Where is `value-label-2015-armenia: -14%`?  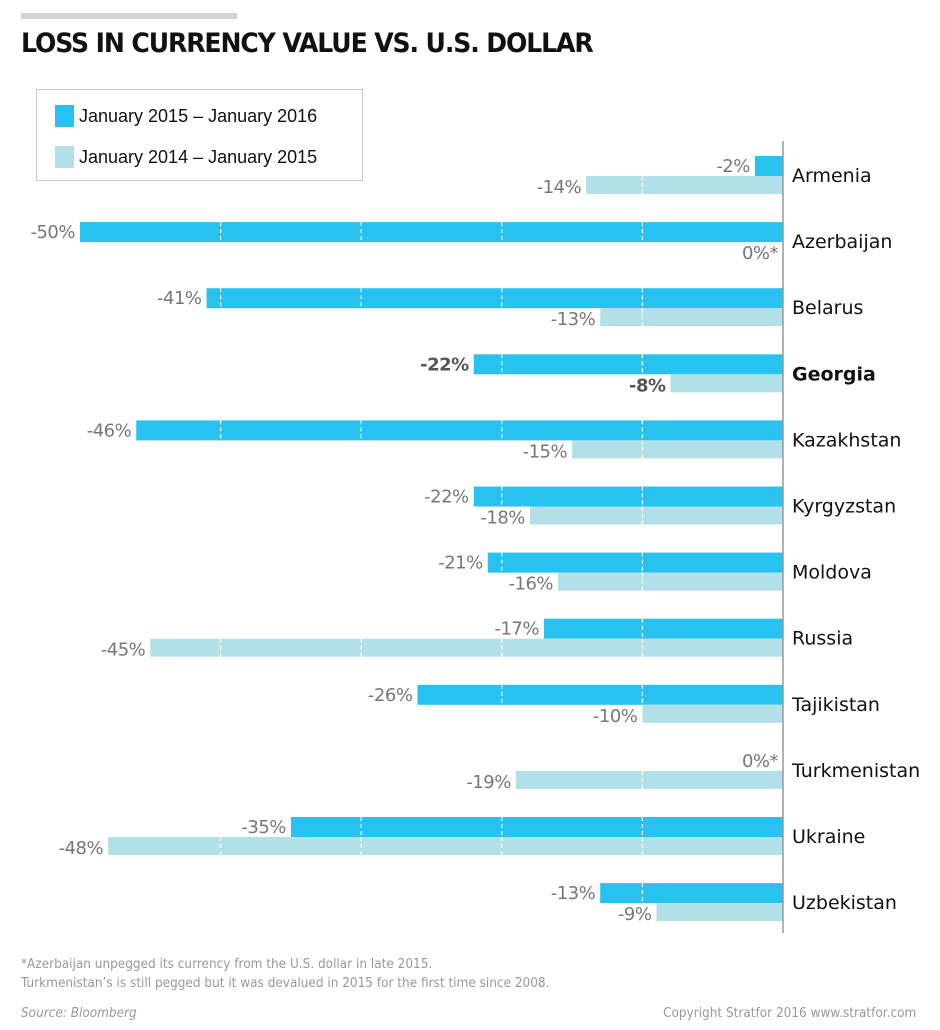
value-label-2015-armenia: -14% is located at coordinates (559, 187).